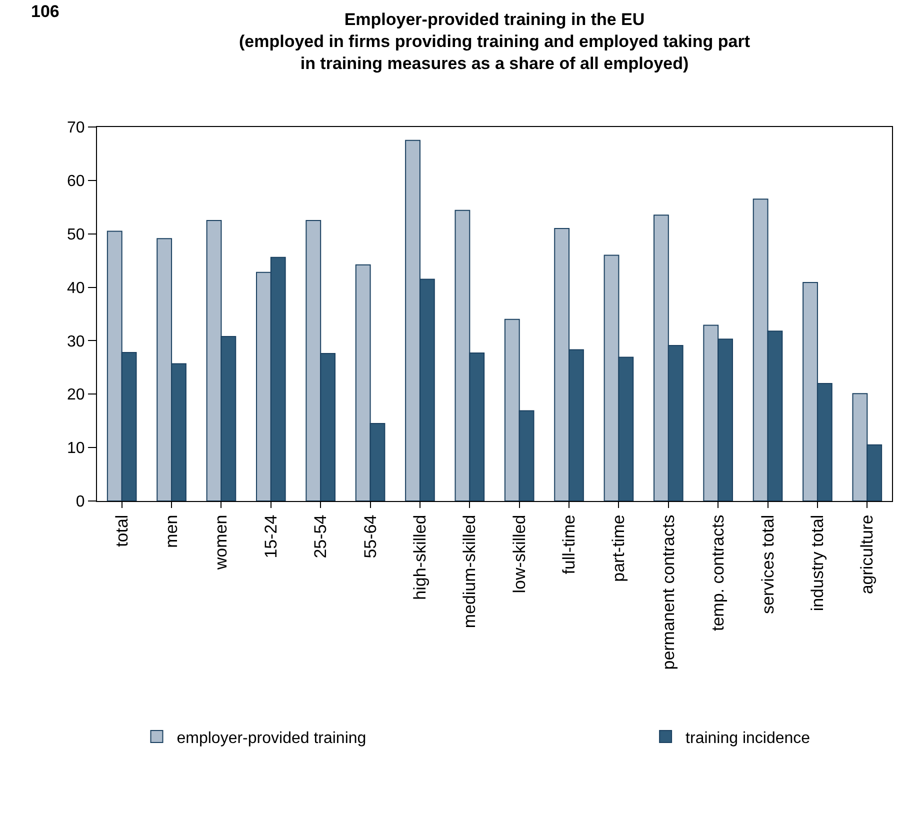 The width and height of the screenshot is (906, 834). Describe the element at coordinates (867, 554) in the screenshot. I see `x-tick-label: agriculture` at that location.